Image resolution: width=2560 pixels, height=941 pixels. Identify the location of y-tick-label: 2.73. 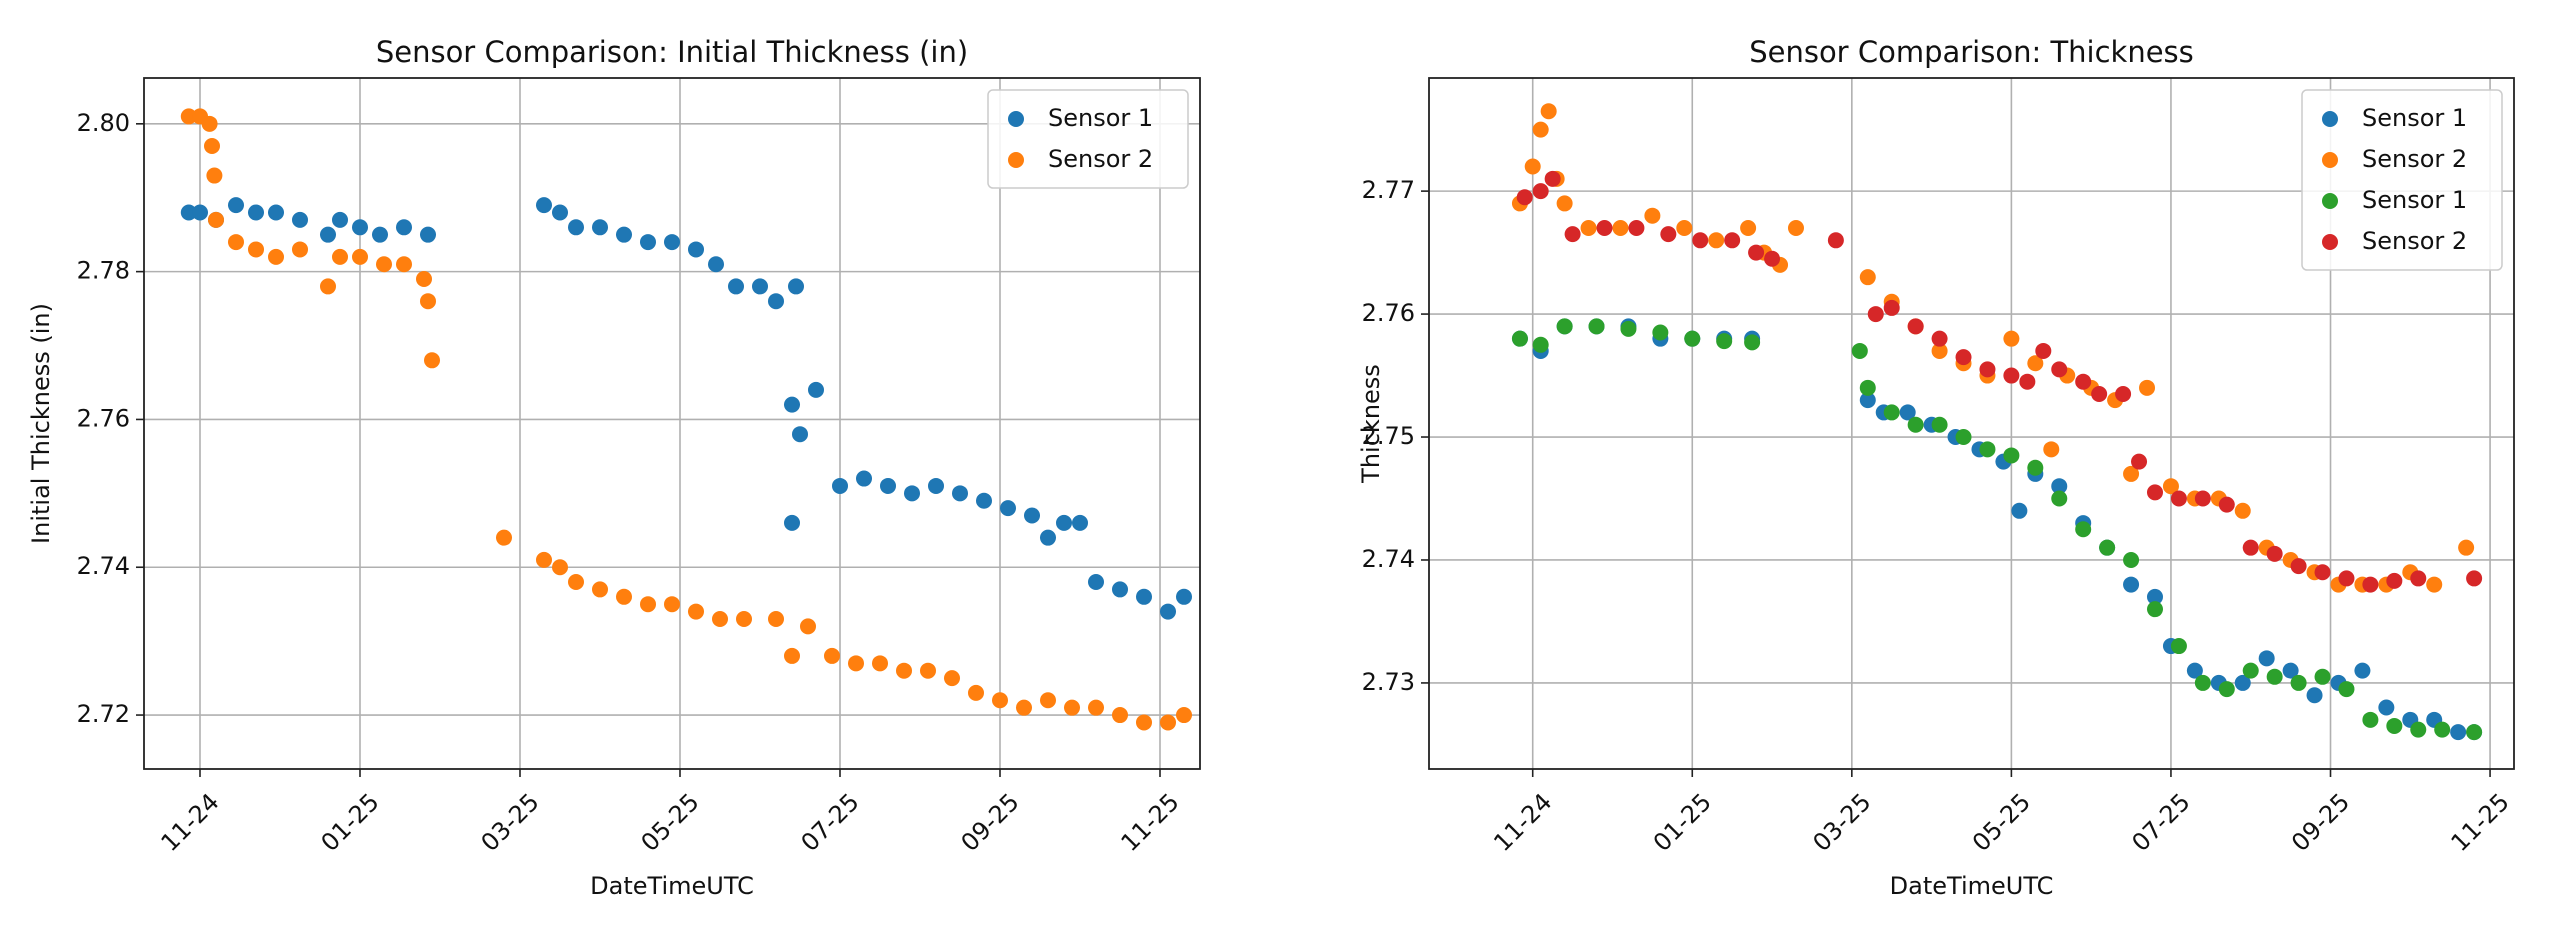
(1388, 682).